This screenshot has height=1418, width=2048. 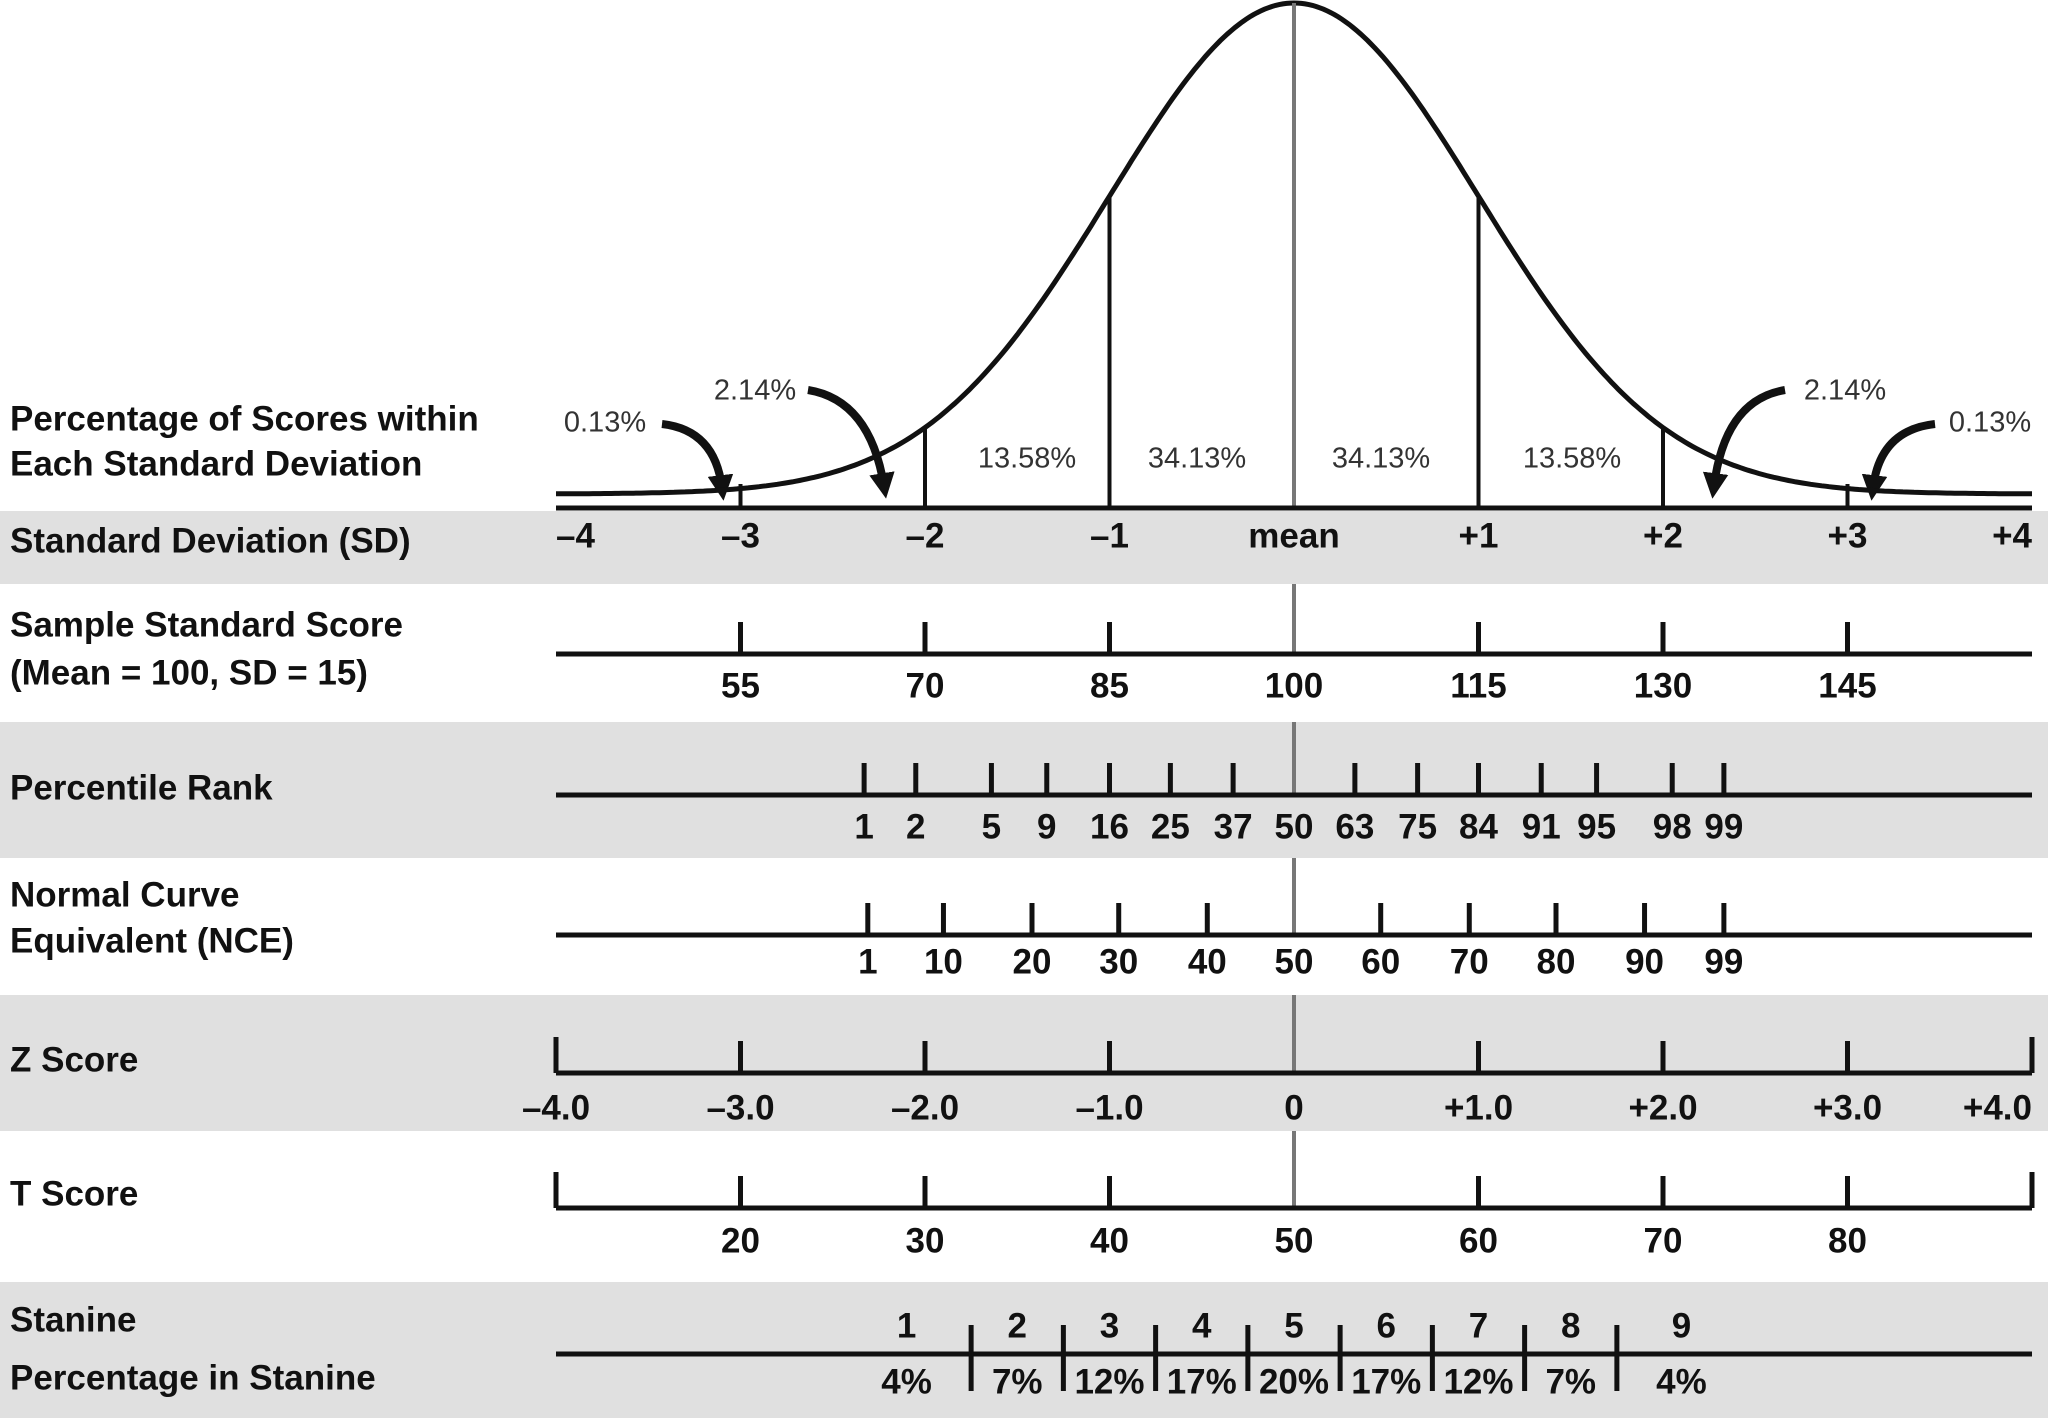 I want to click on tick-label: 95, so click(x=1596, y=826).